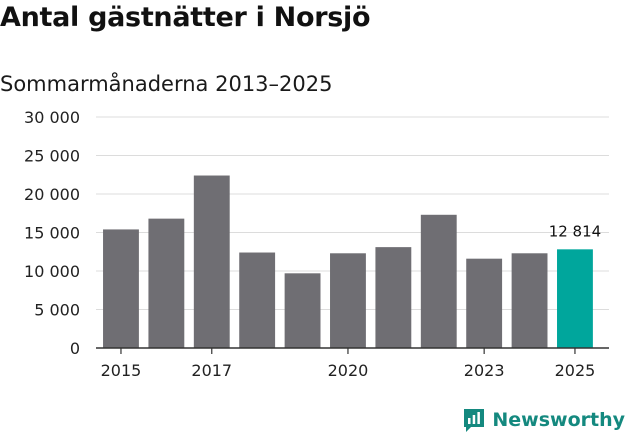 This screenshot has height=439, width=631. I want to click on x-tick-label: 2025, so click(575, 370).